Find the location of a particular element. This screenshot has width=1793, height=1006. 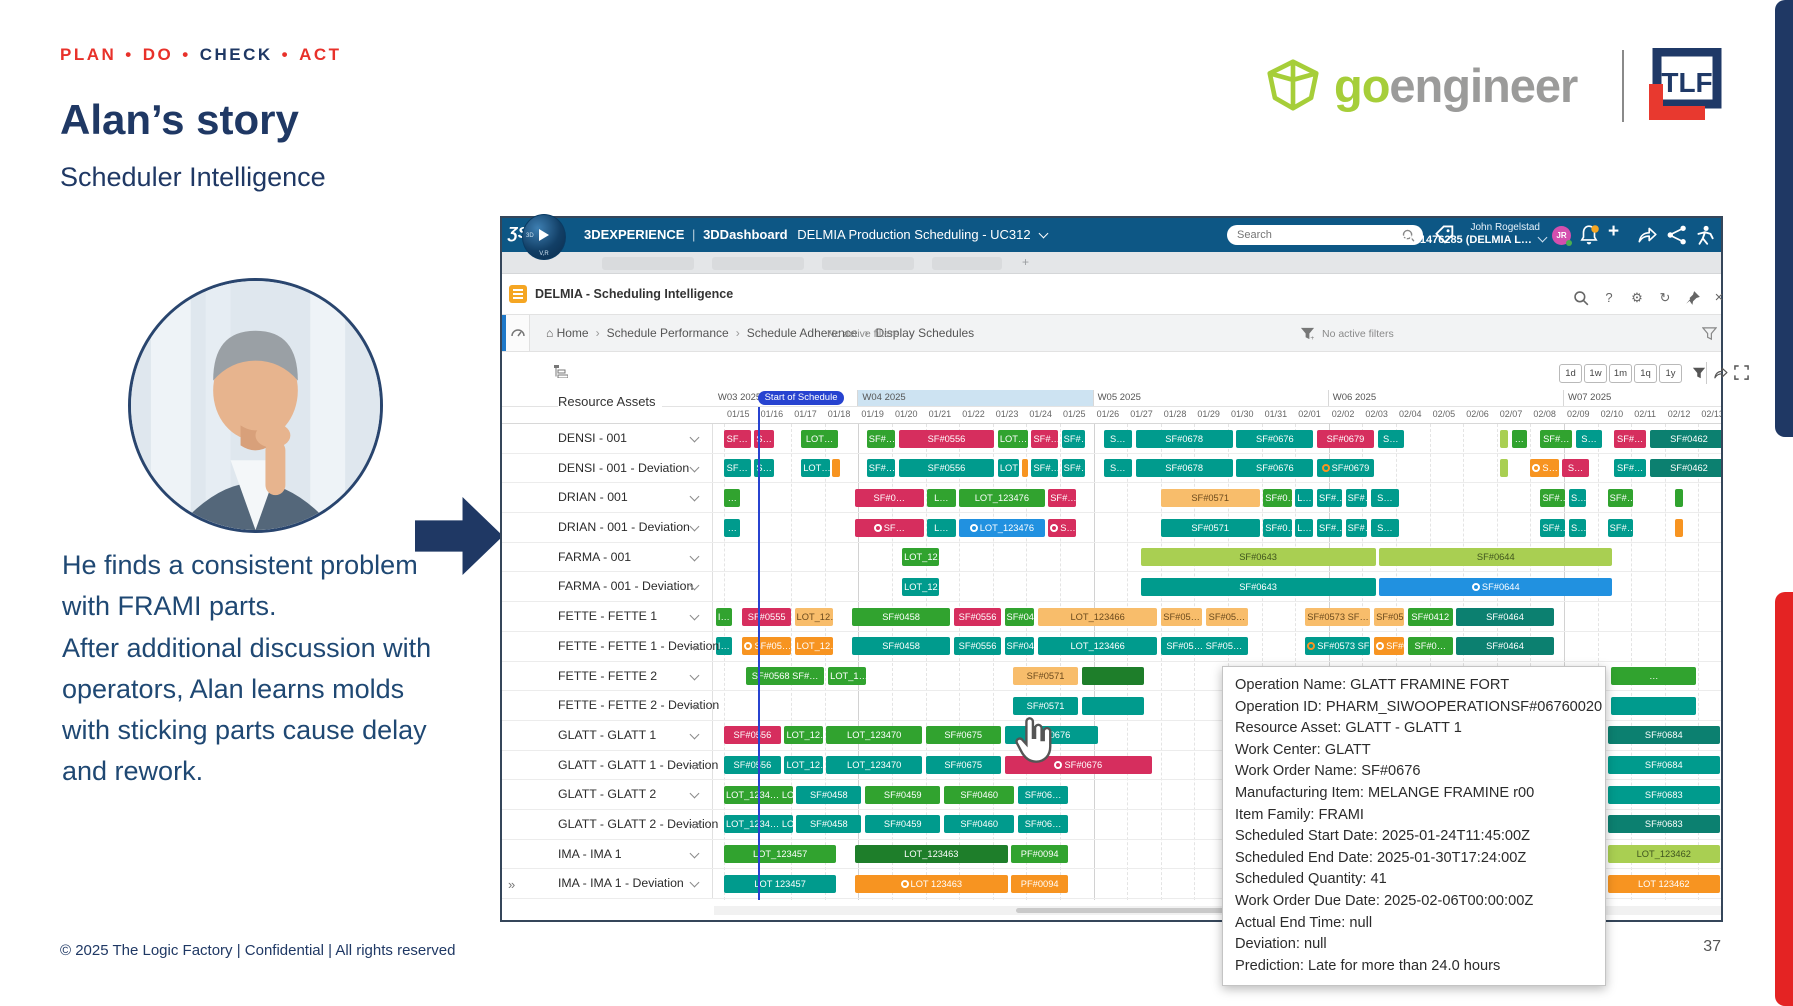

horizontal-scrollbar is located at coordinates (1217, 910).